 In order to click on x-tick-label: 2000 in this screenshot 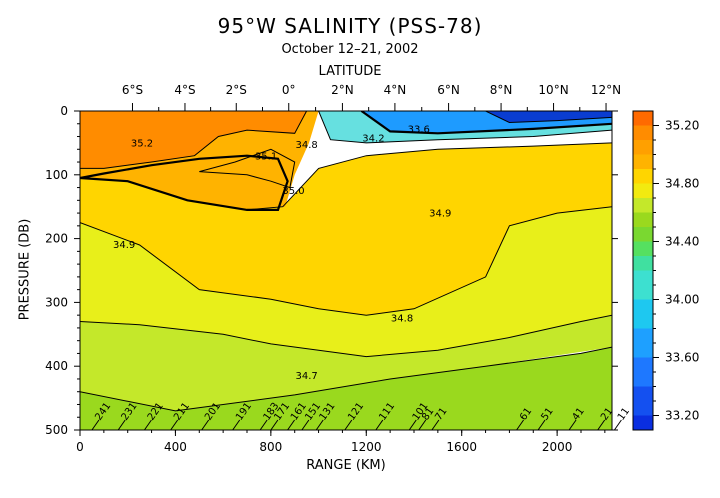, I will do `click(557, 447)`.